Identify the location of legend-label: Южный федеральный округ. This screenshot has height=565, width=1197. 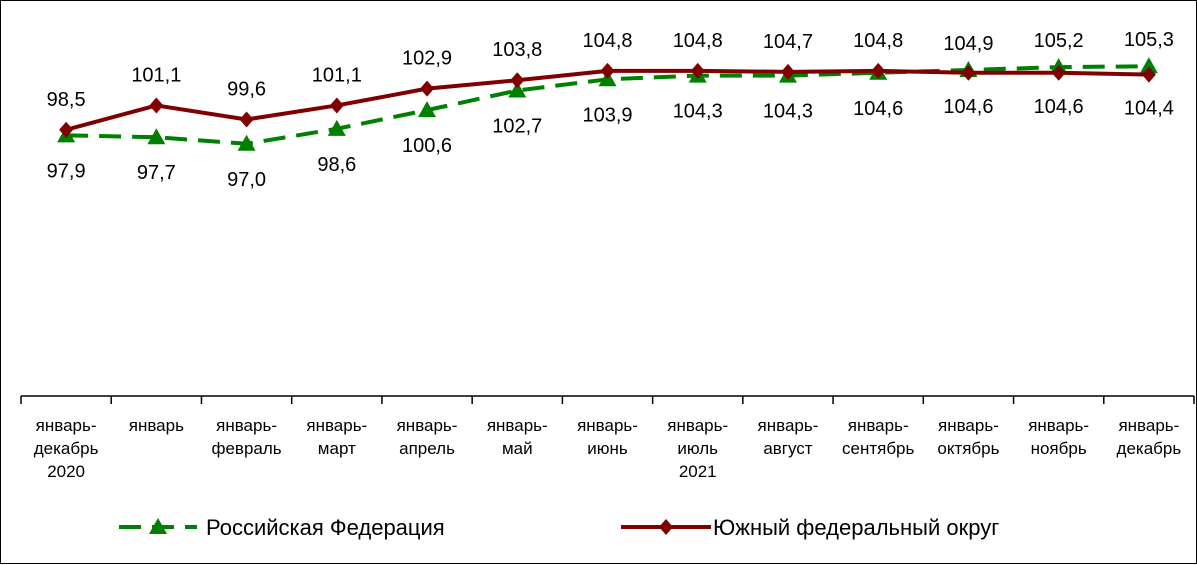
(856, 527).